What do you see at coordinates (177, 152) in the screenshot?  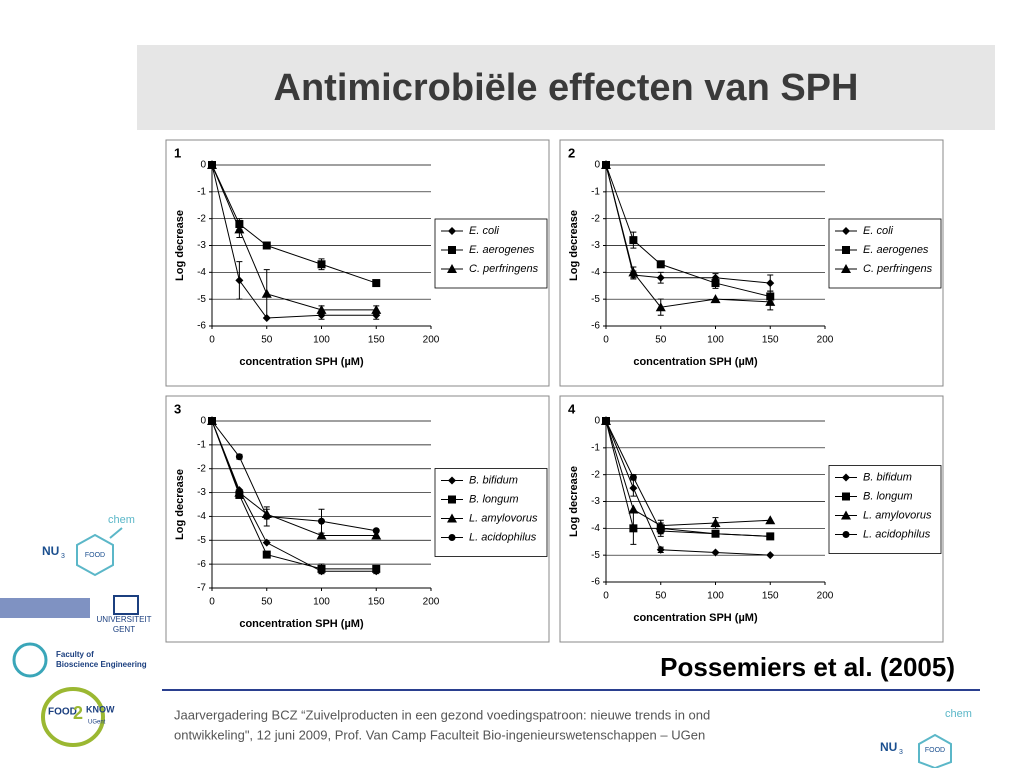 I see `panel-label: 1` at bounding box center [177, 152].